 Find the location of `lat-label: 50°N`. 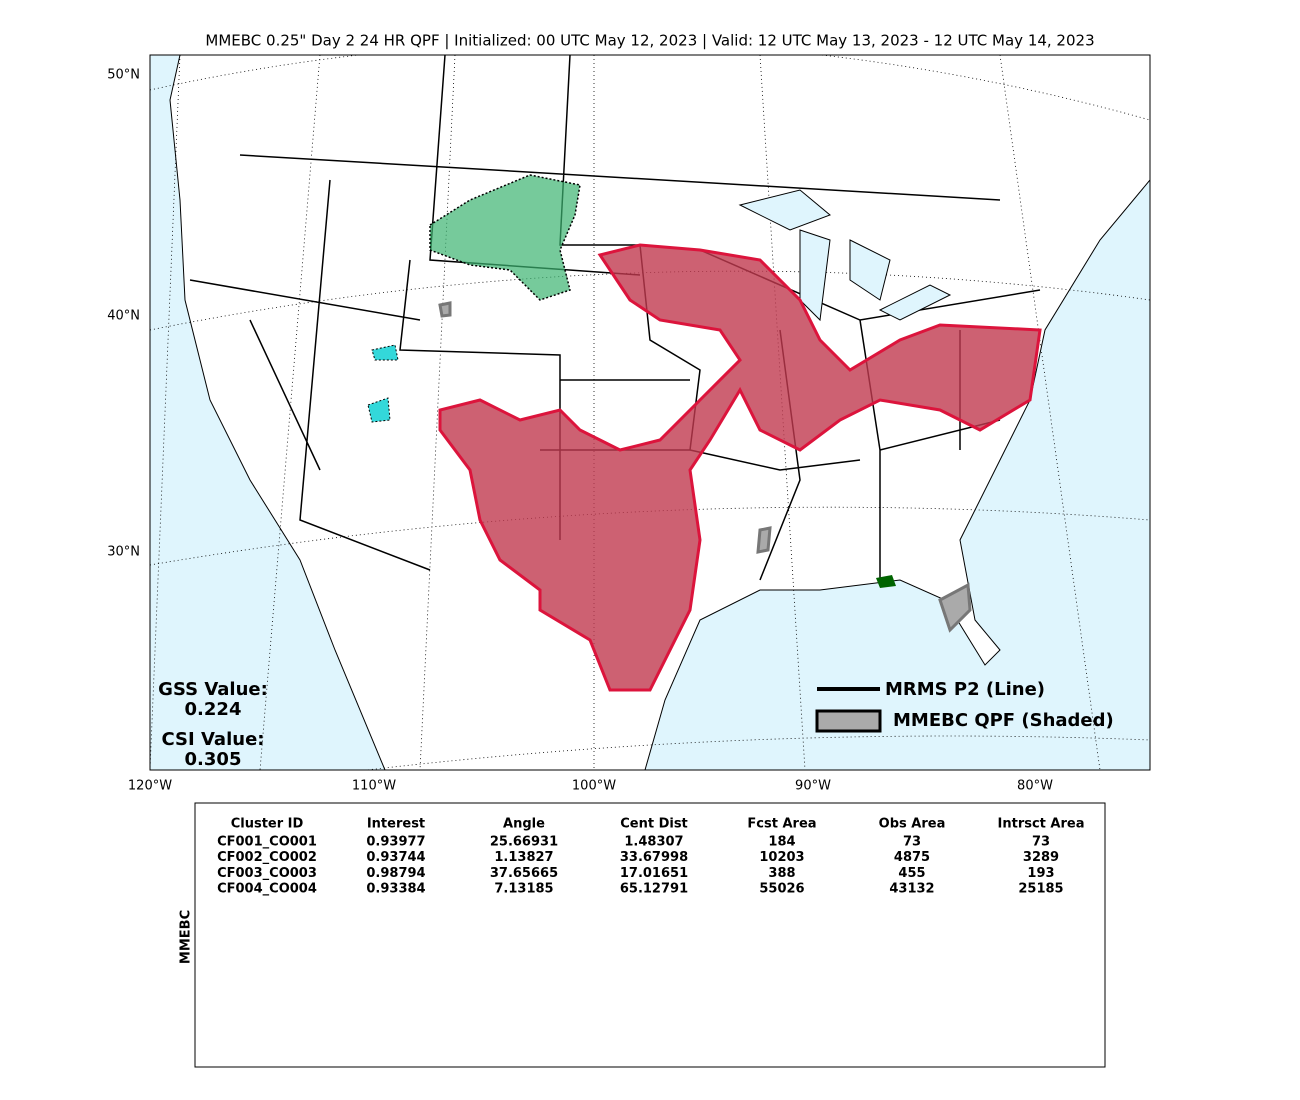

lat-label: 50°N is located at coordinates (123, 75).